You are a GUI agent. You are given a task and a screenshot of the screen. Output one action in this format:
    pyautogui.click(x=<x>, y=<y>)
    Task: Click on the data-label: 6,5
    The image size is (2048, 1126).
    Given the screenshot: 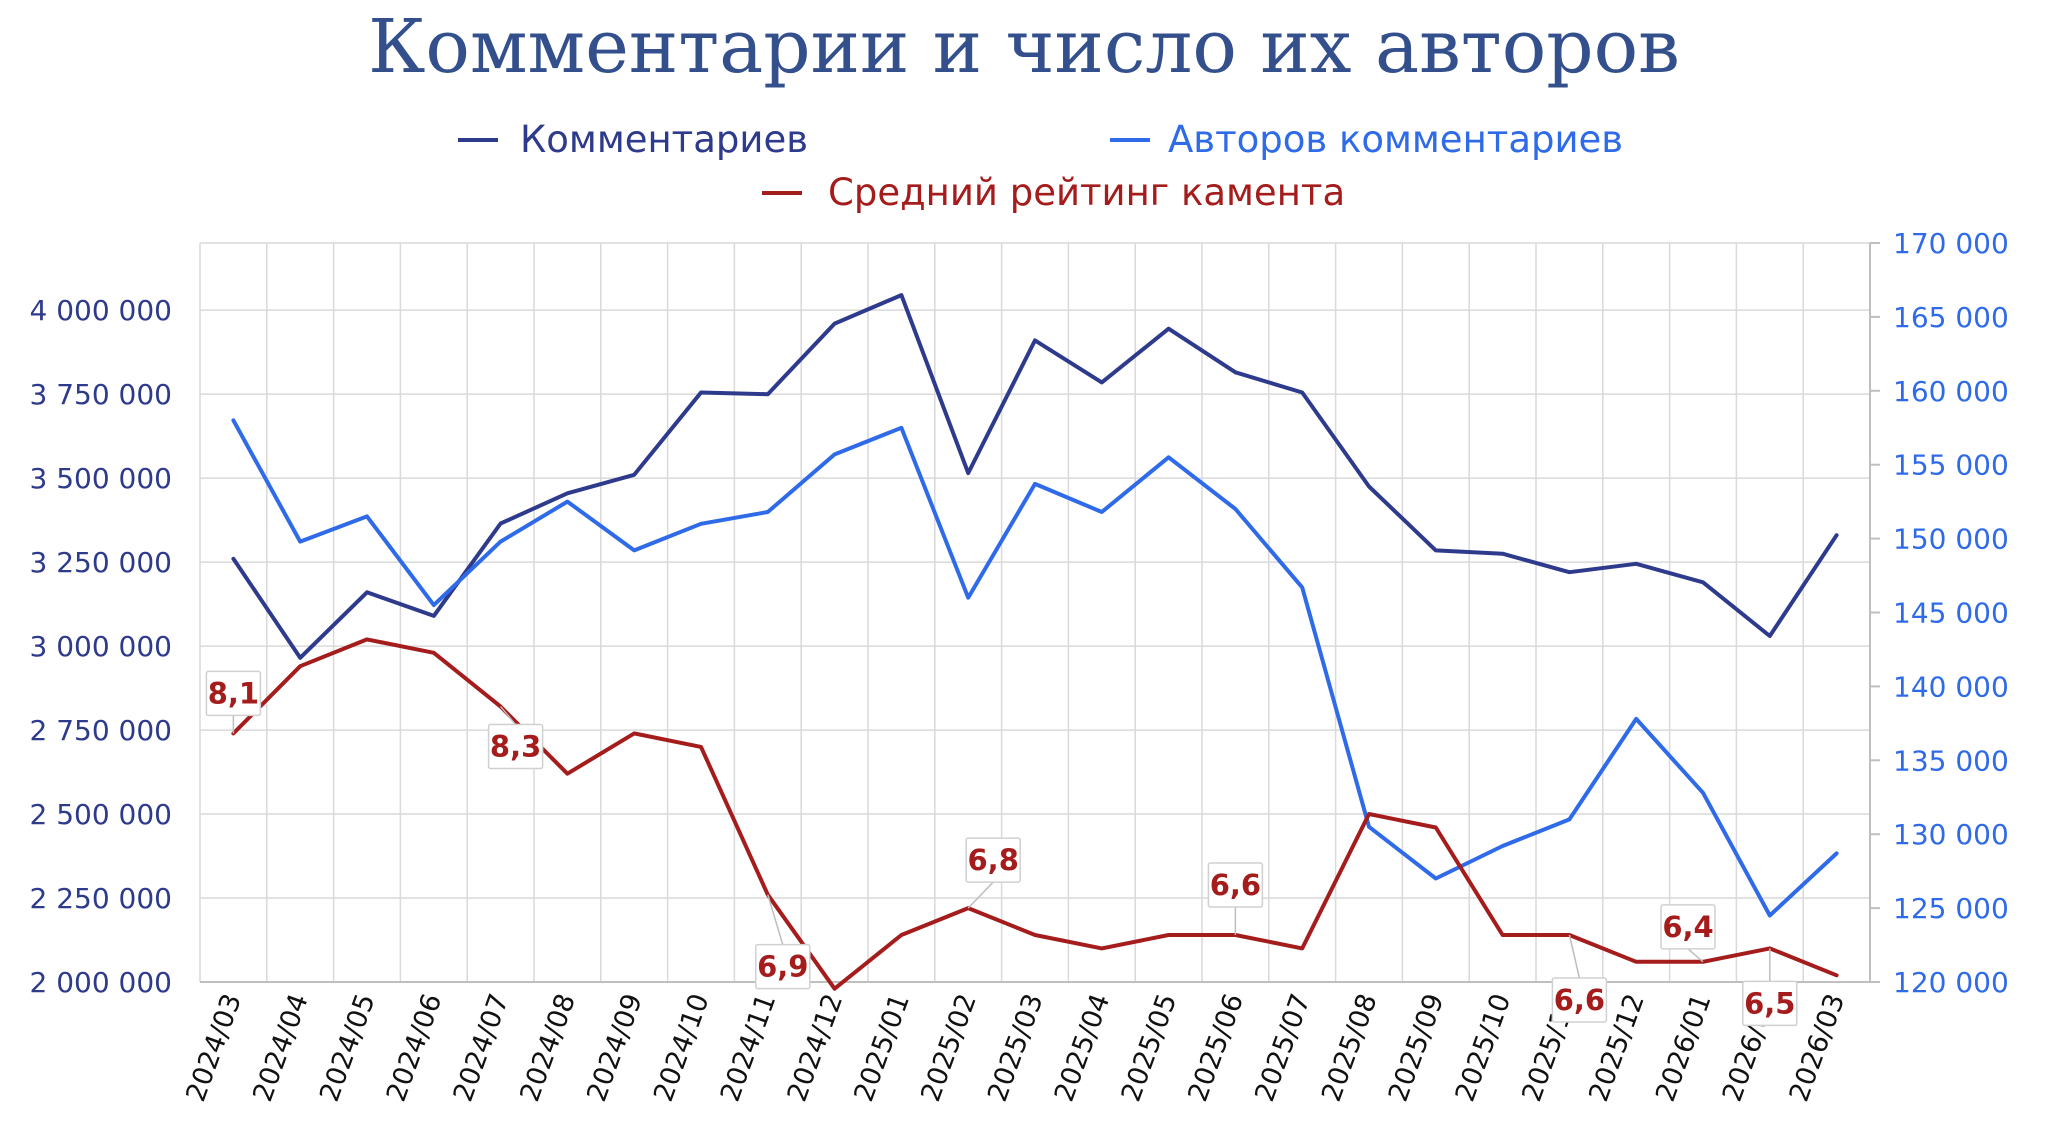 What is the action you would take?
    pyautogui.click(x=1769, y=1003)
    